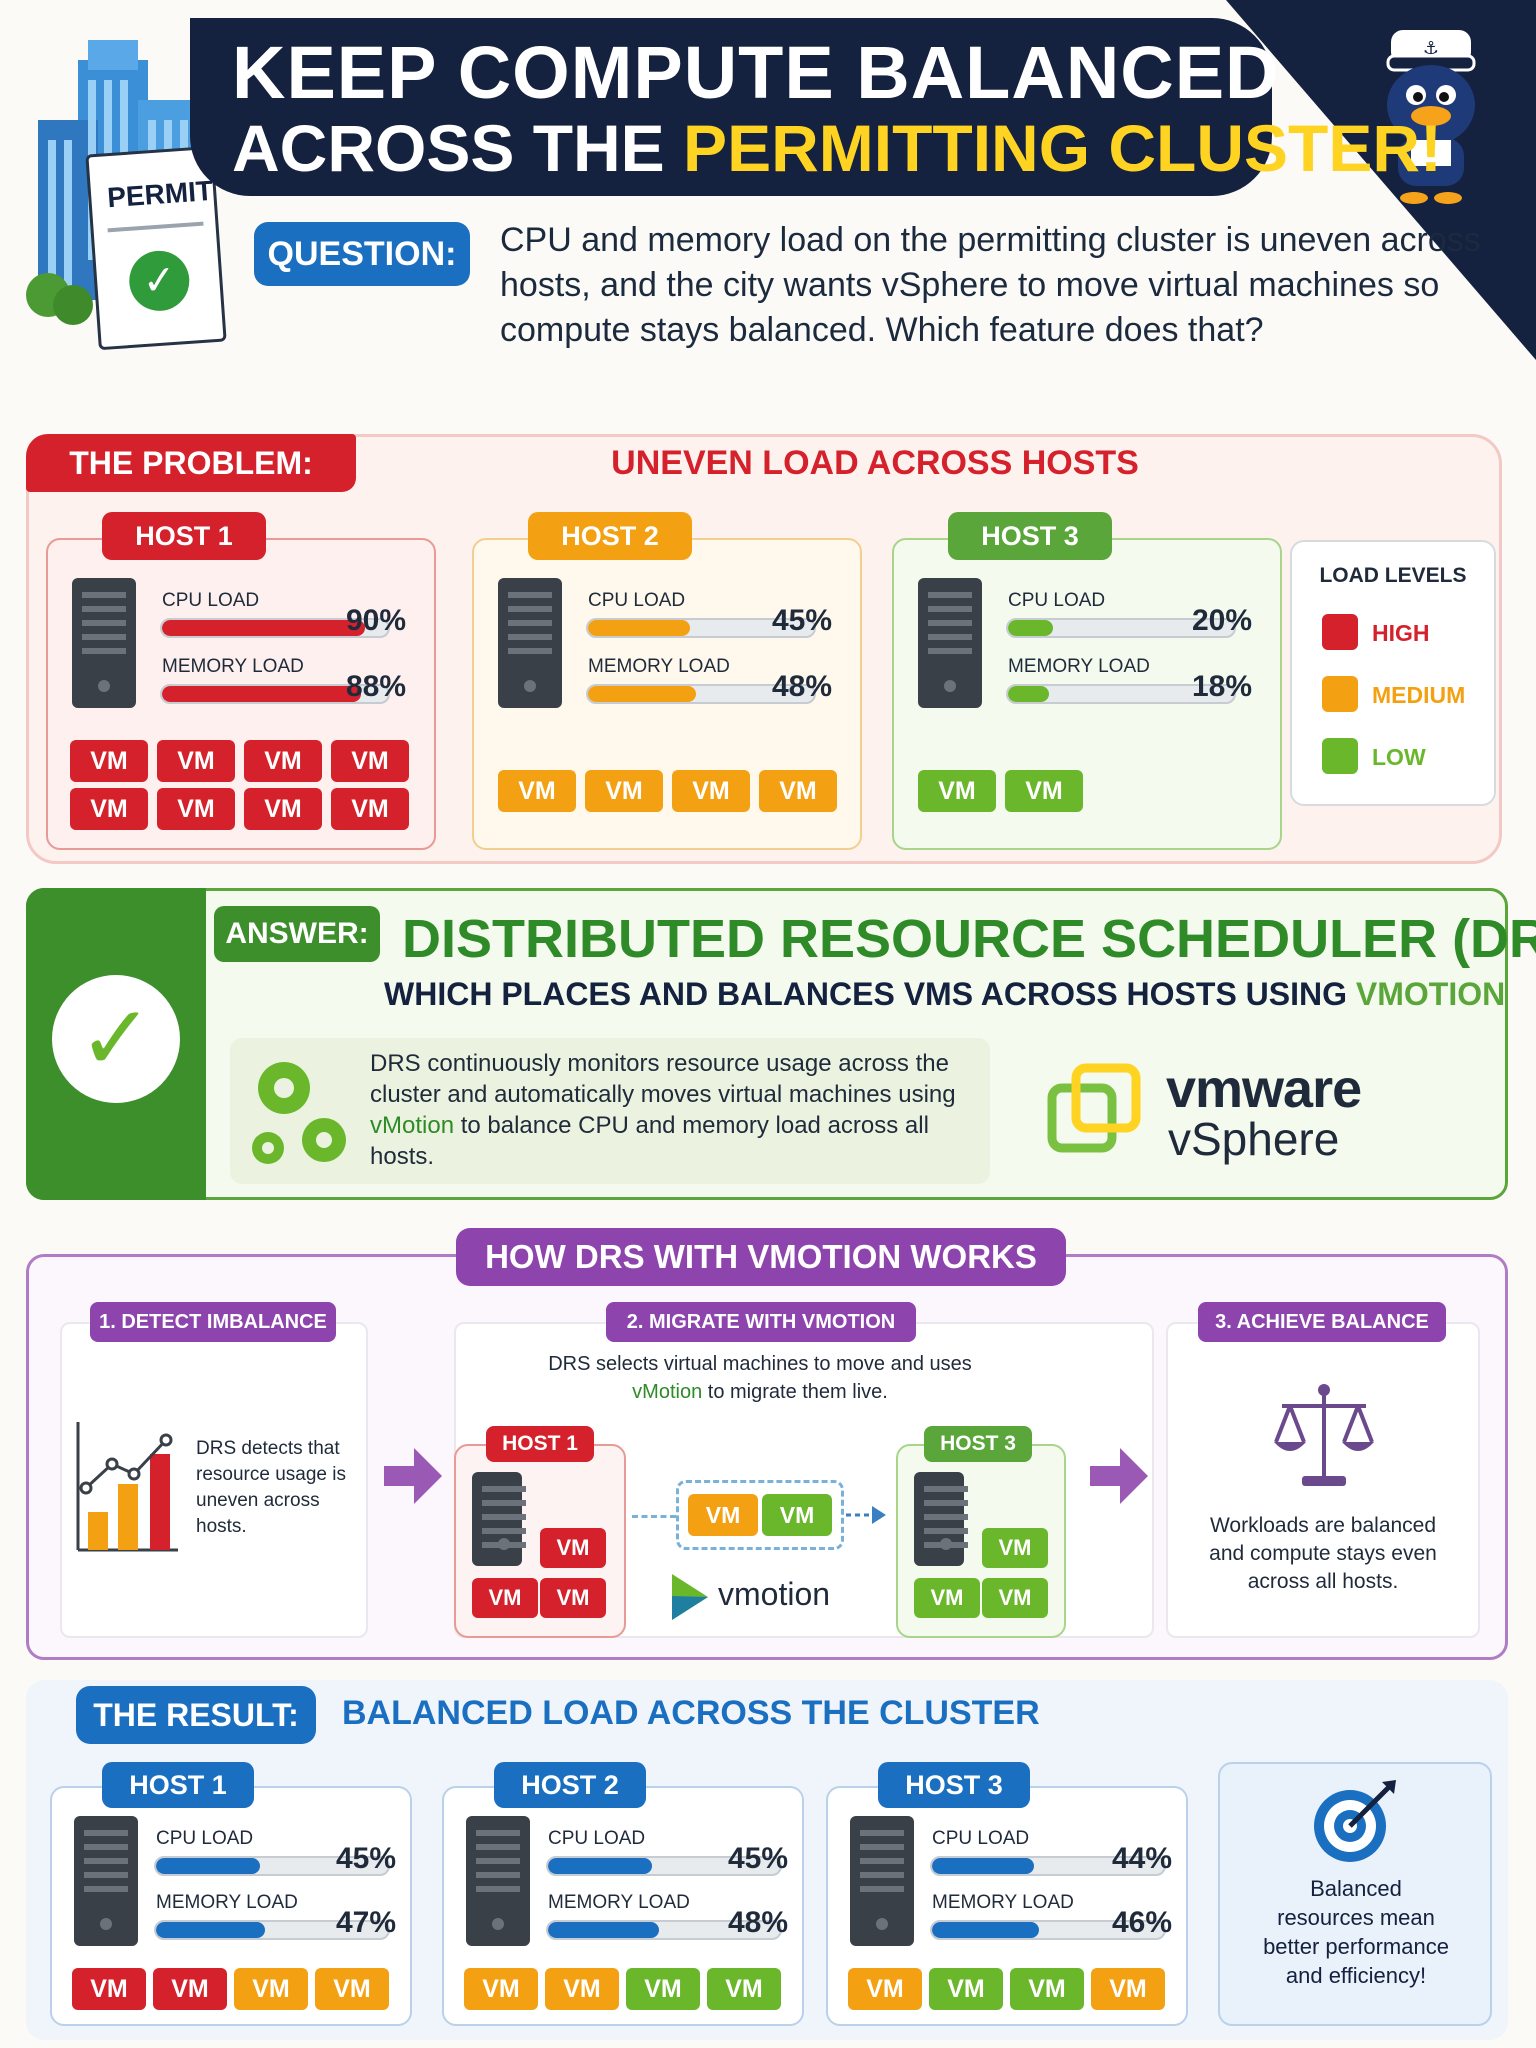 The height and width of the screenshot is (2048, 1536). What do you see at coordinates (1264, 1089) in the screenshot?
I see `vmware-brand: vmware` at bounding box center [1264, 1089].